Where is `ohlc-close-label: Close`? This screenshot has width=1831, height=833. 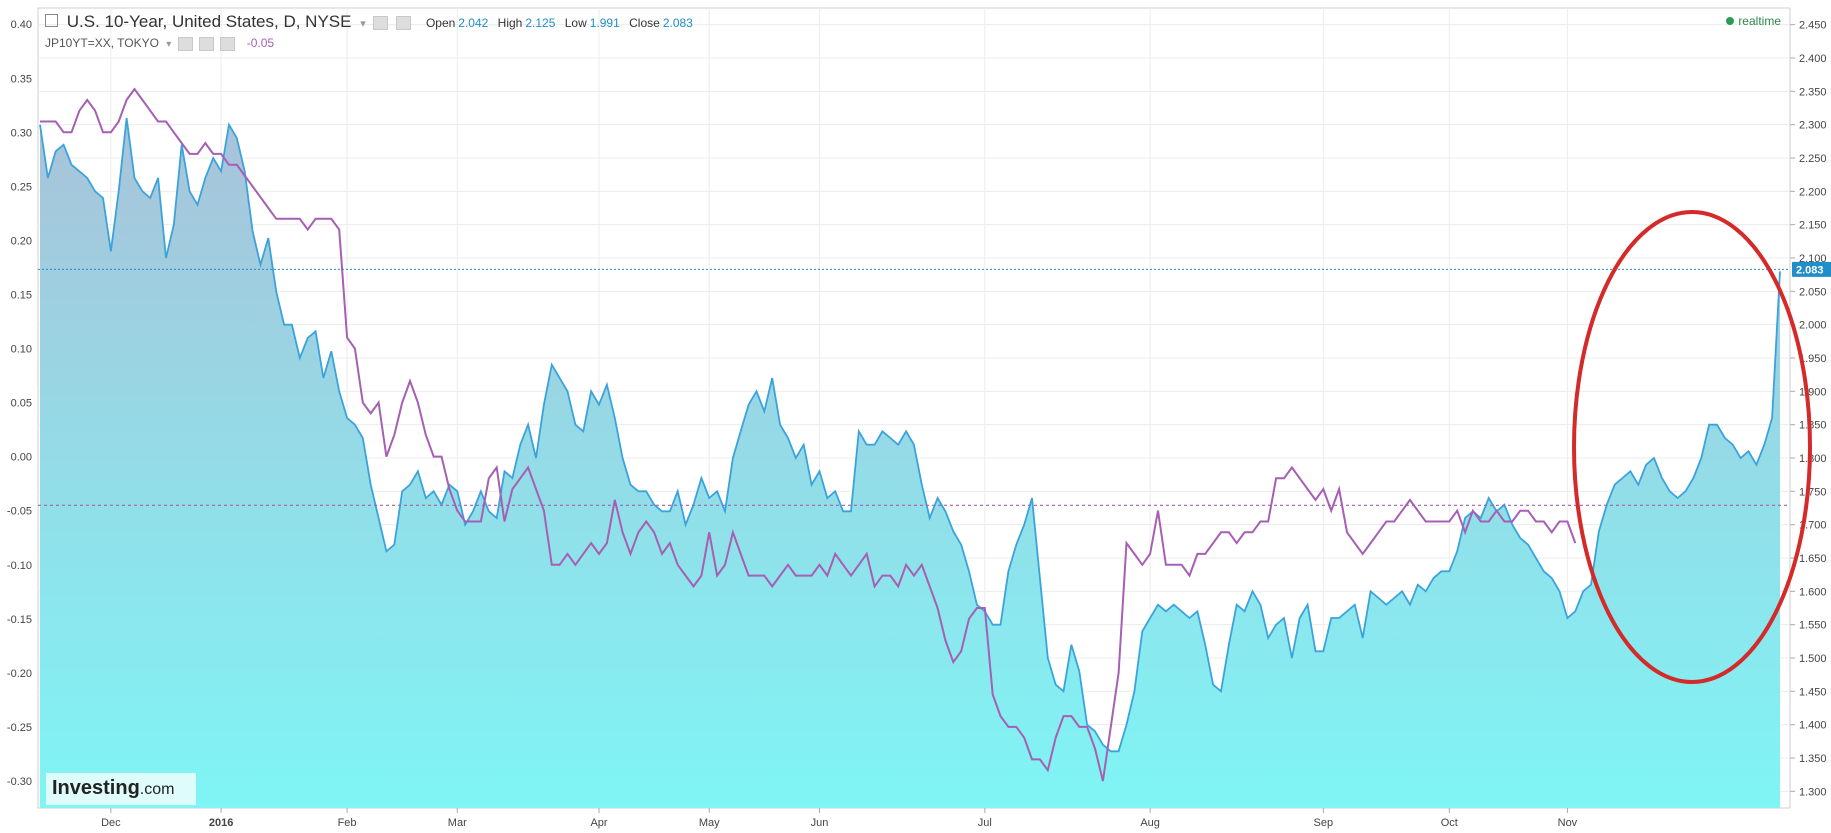
ohlc-close-label: Close is located at coordinates (644, 23).